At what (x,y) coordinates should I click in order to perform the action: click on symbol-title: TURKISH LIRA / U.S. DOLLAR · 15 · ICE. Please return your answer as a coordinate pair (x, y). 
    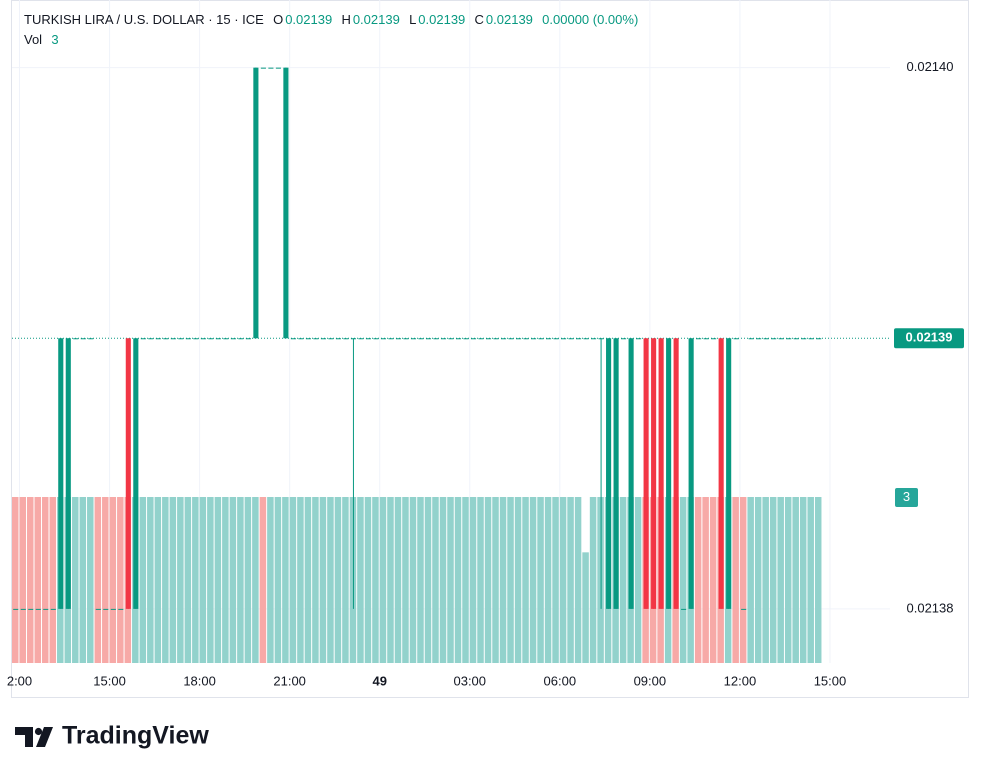
    Looking at the image, I should click on (144, 19).